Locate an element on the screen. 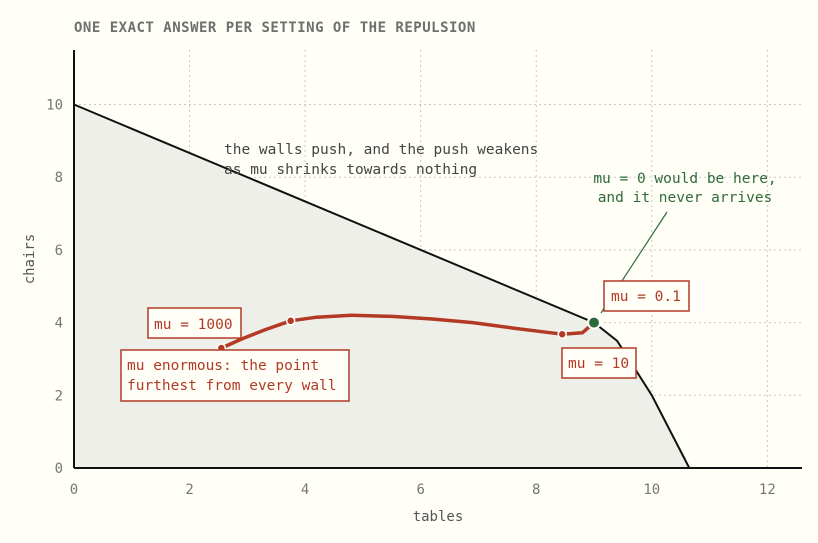 This screenshot has height=543, width=818. annotation-mu-zero-line1: mu = 0 would be here, is located at coordinates (684, 179).